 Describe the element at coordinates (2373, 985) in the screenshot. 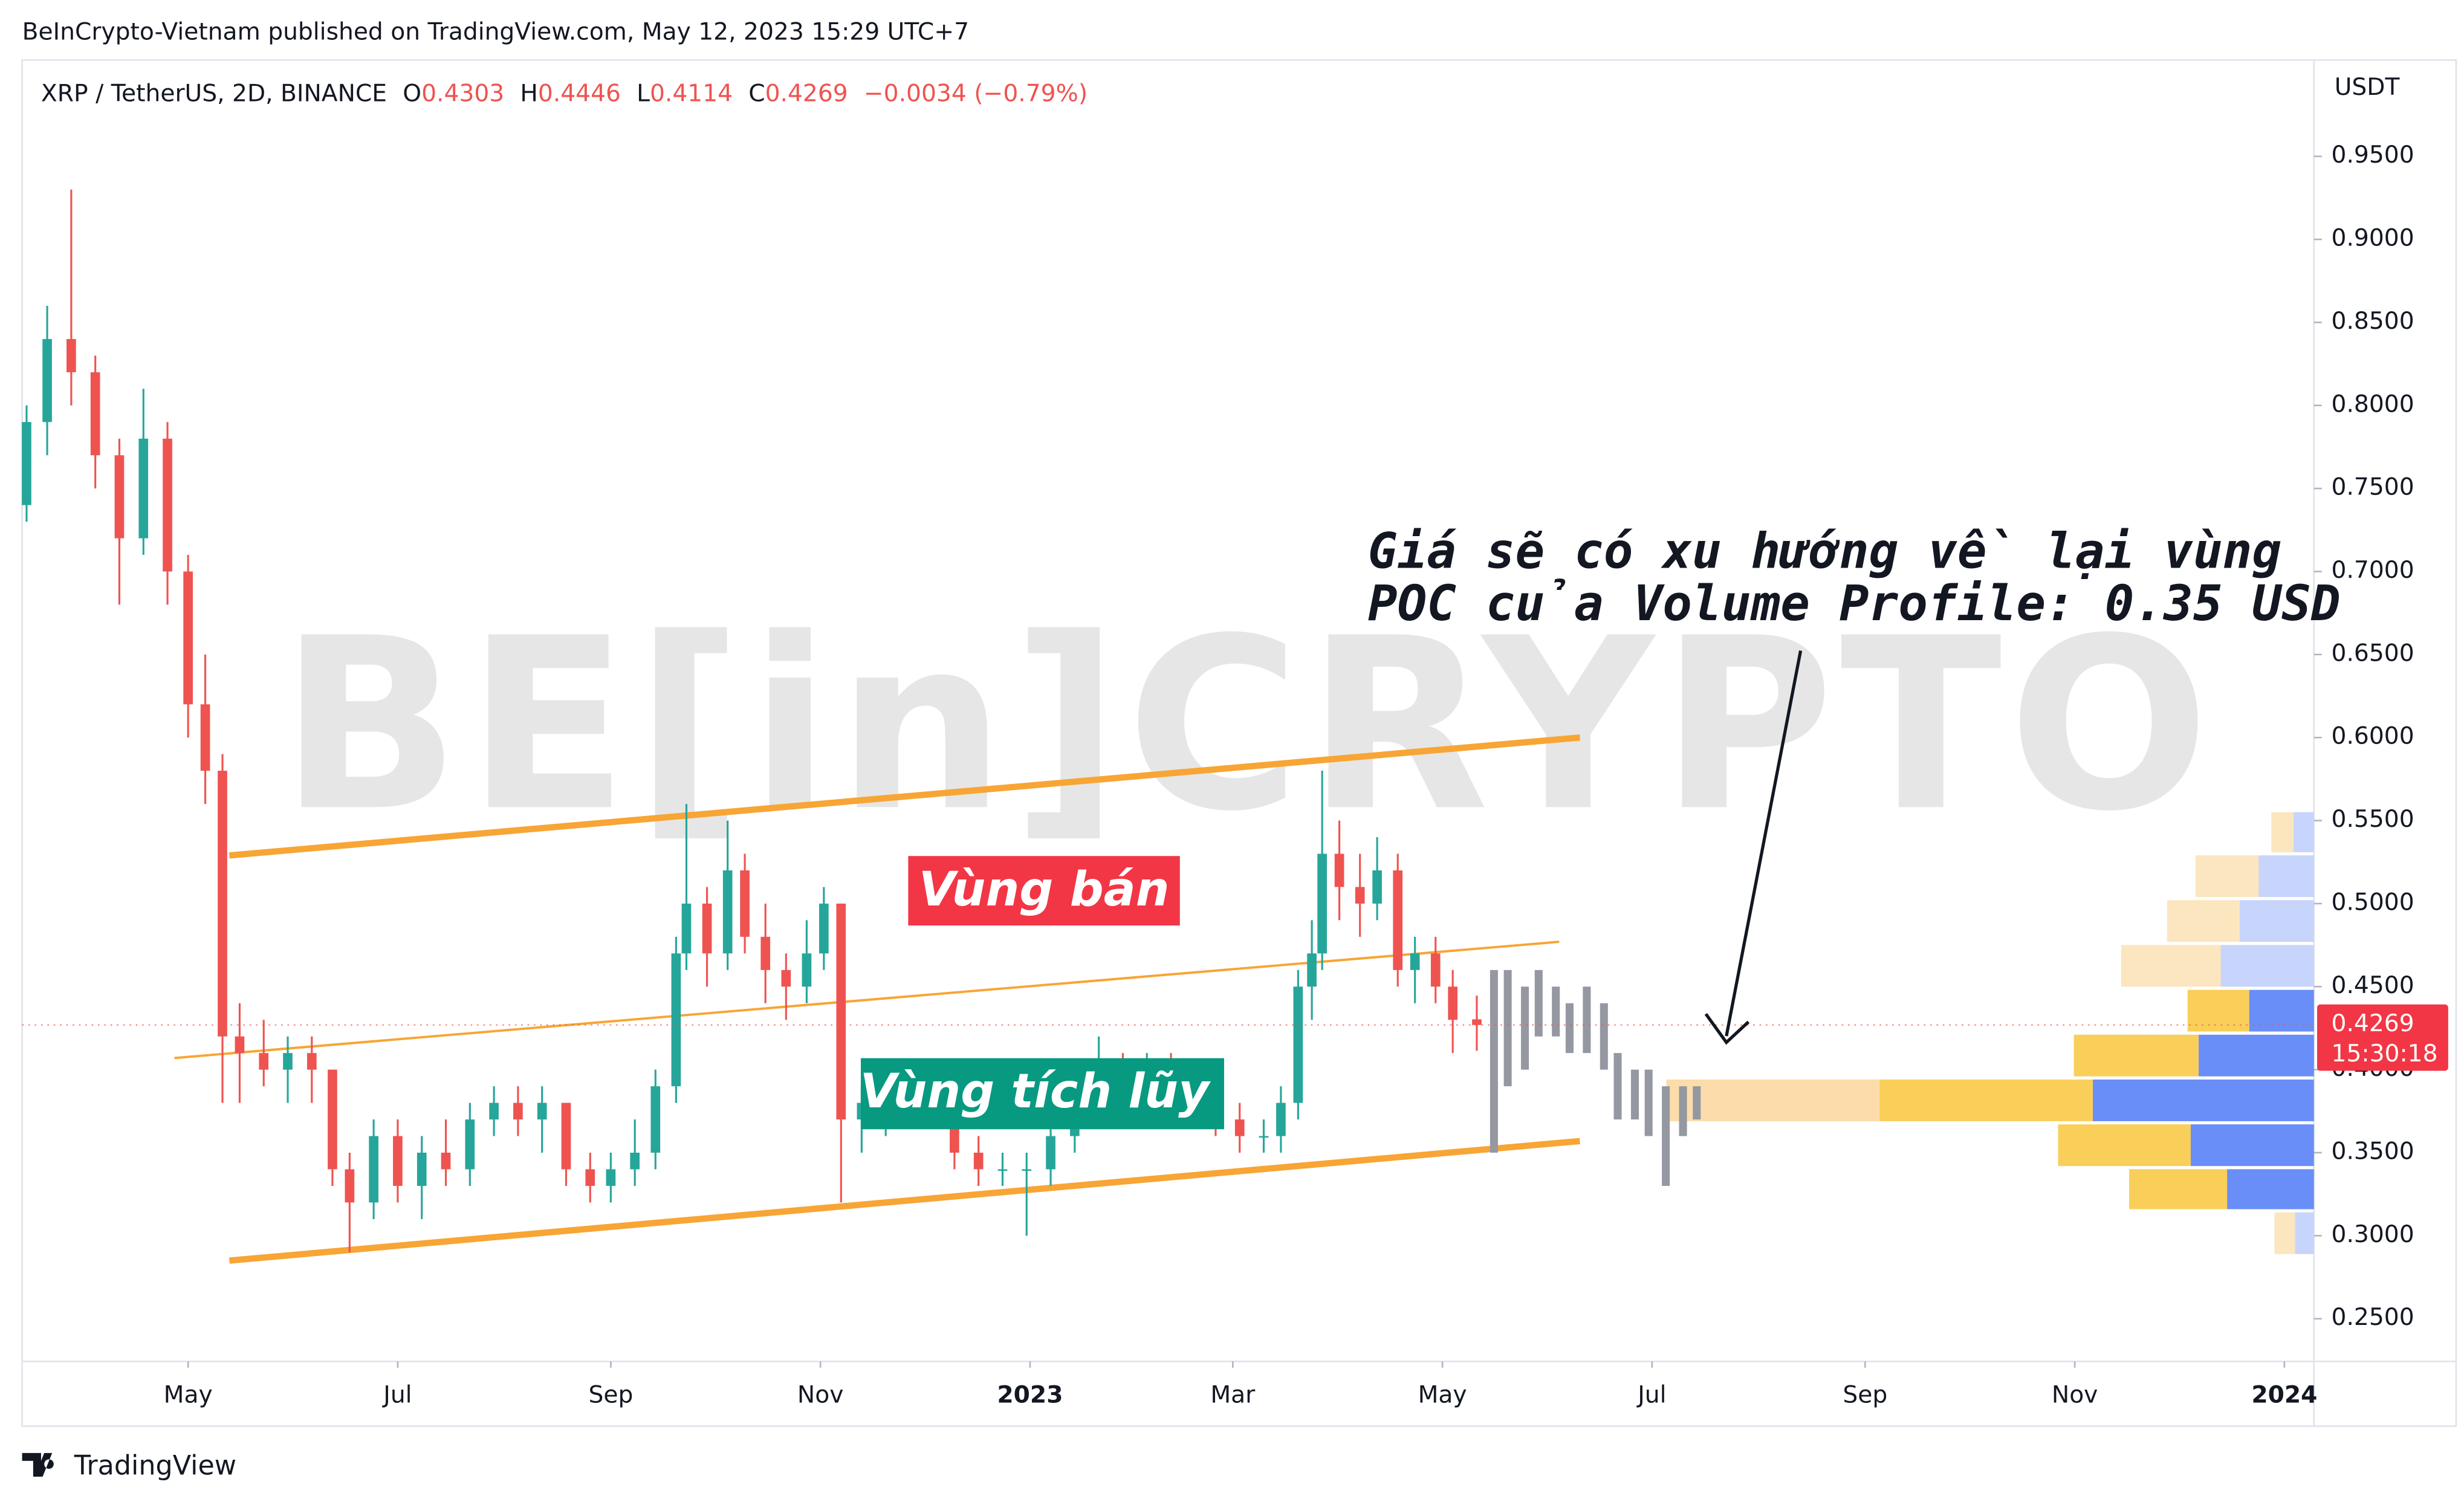

I see `y-tick-label: 0.4500` at that location.